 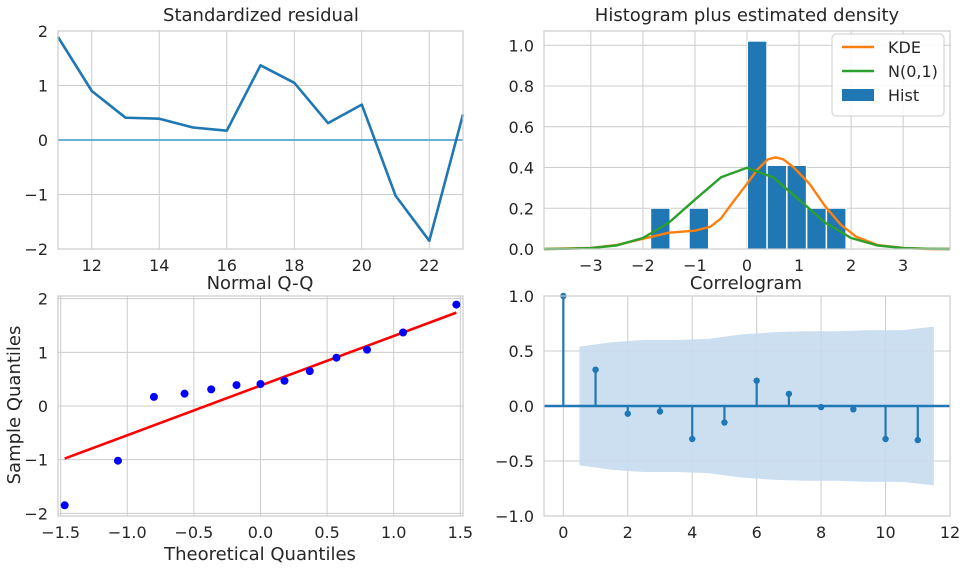 What do you see at coordinates (227, 265) in the screenshot?
I see `x-tick-label: 16` at bounding box center [227, 265].